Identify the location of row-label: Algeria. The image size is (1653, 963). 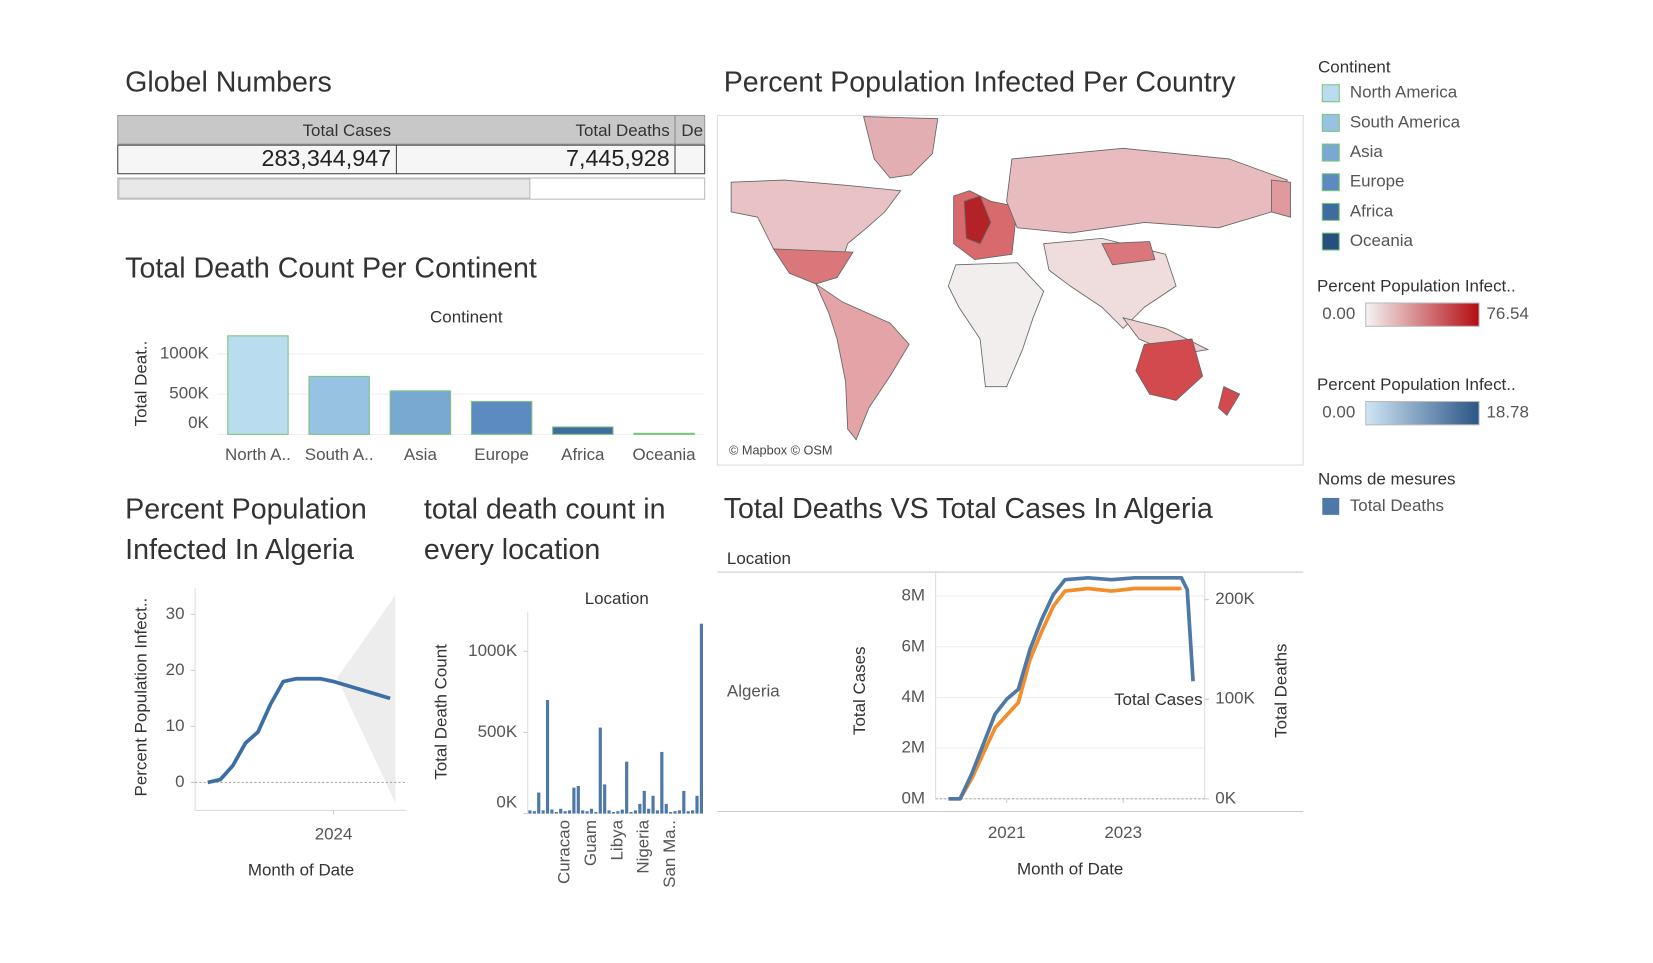
(753, 690).